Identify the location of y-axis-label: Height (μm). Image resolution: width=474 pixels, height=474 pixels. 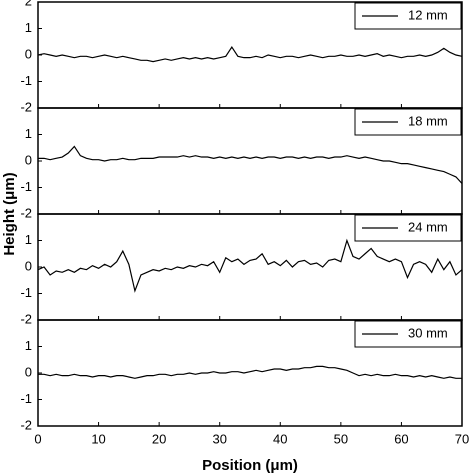
(9, 213).